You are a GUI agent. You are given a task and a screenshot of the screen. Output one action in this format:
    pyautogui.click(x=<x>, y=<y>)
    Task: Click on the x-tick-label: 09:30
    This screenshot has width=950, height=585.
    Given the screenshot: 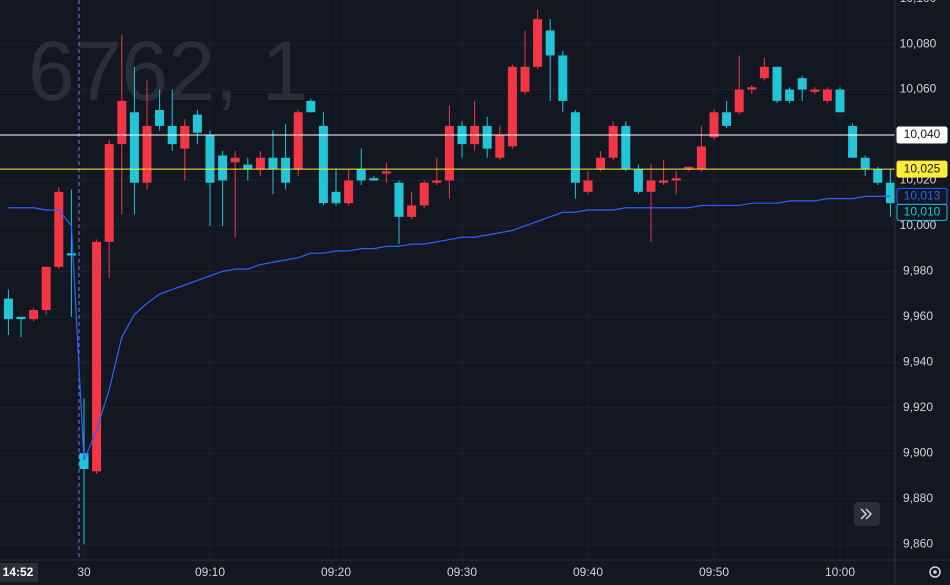 What is the action you would take?
    pyautogui.click(x=462, y=572)
    